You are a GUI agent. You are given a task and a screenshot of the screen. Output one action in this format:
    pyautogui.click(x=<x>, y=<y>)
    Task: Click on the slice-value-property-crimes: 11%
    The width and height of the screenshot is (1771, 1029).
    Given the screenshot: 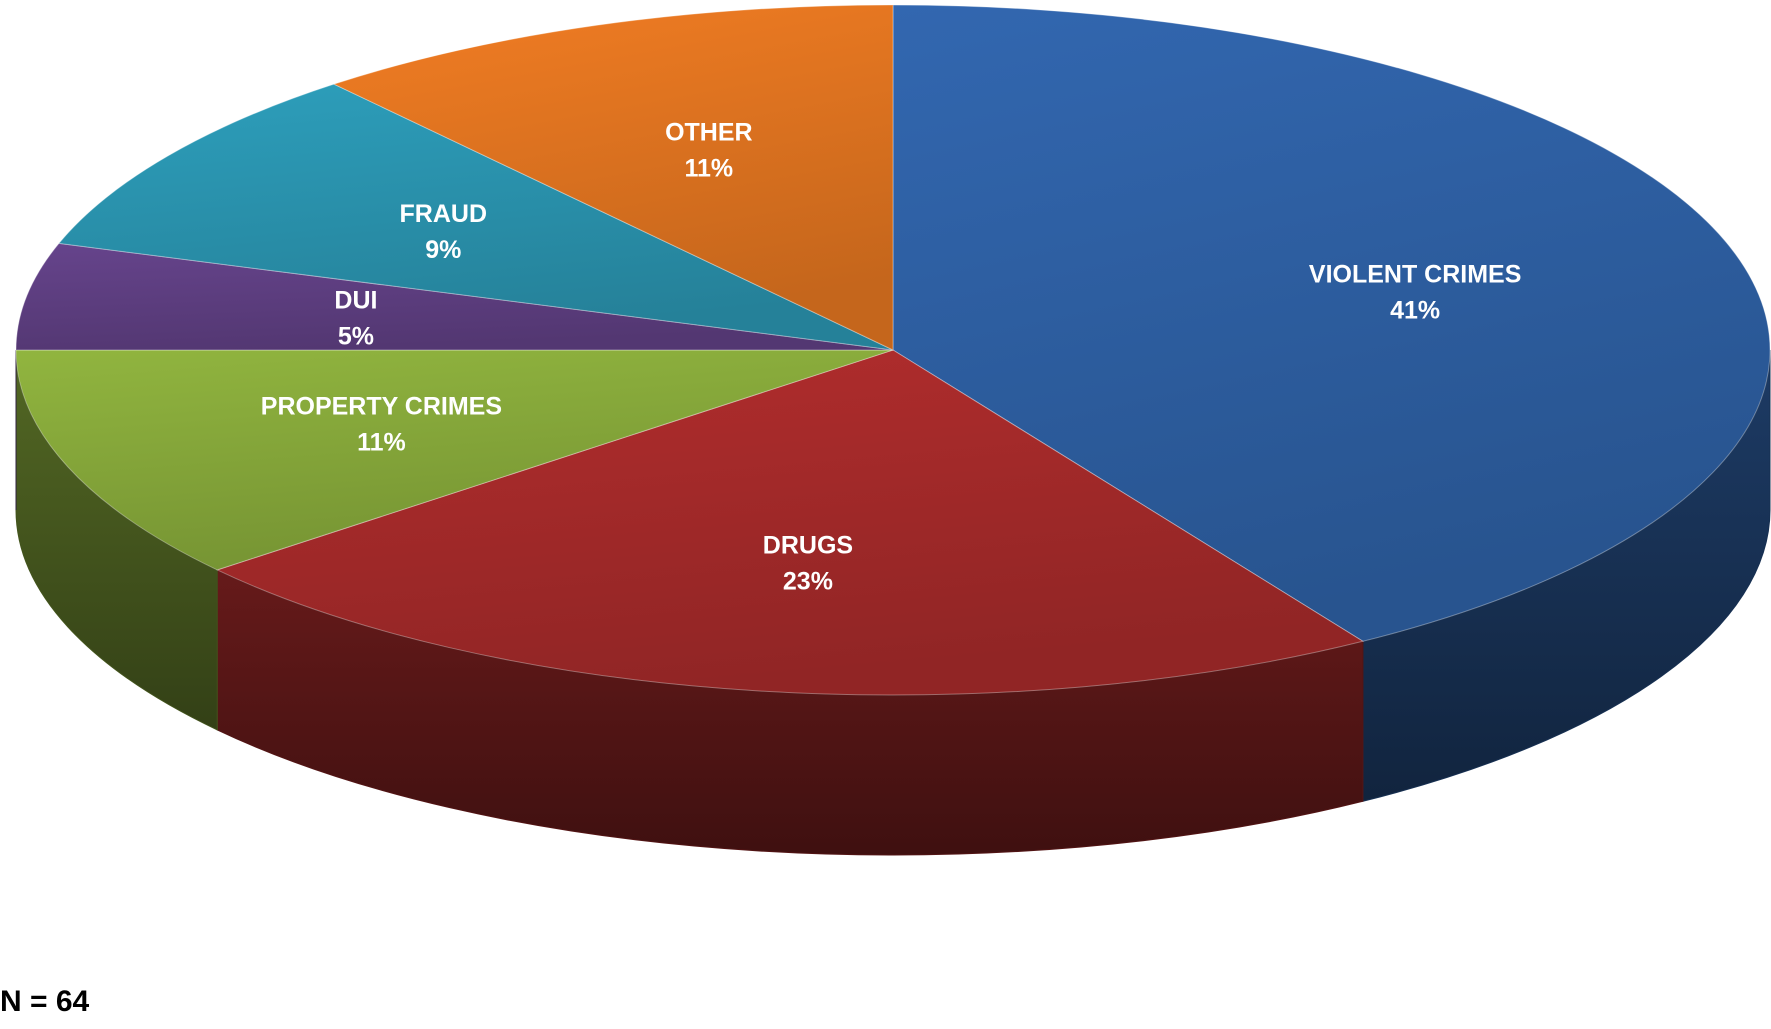 What is the action you would take?
    pyautogui.click(x=381, y=442)
    